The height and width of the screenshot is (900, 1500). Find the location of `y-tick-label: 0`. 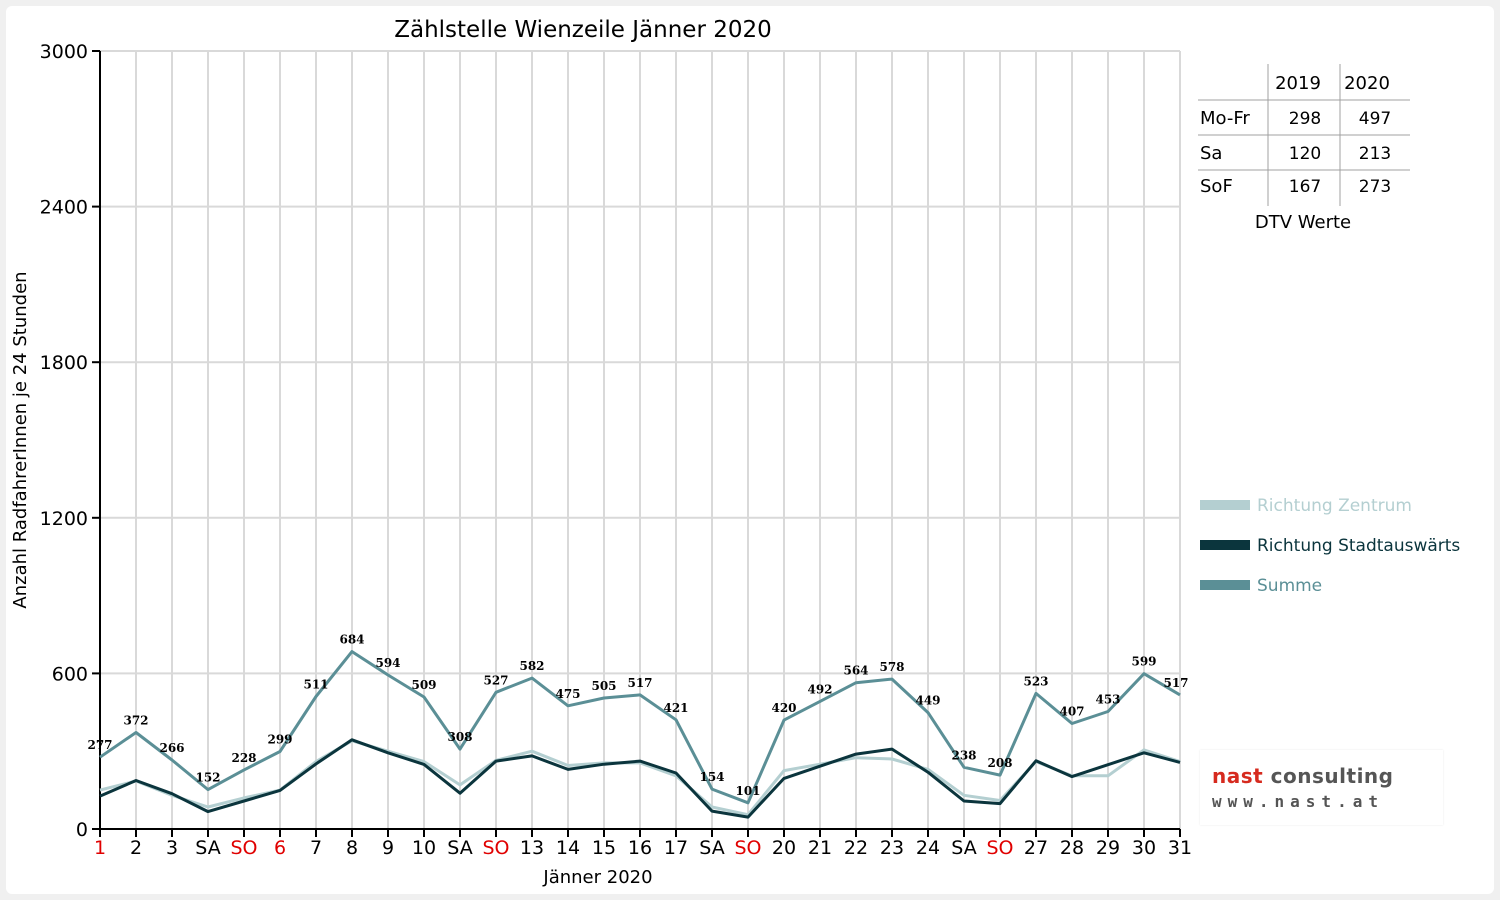

y-tick-label: 0 is located at coordinates (82, 830).